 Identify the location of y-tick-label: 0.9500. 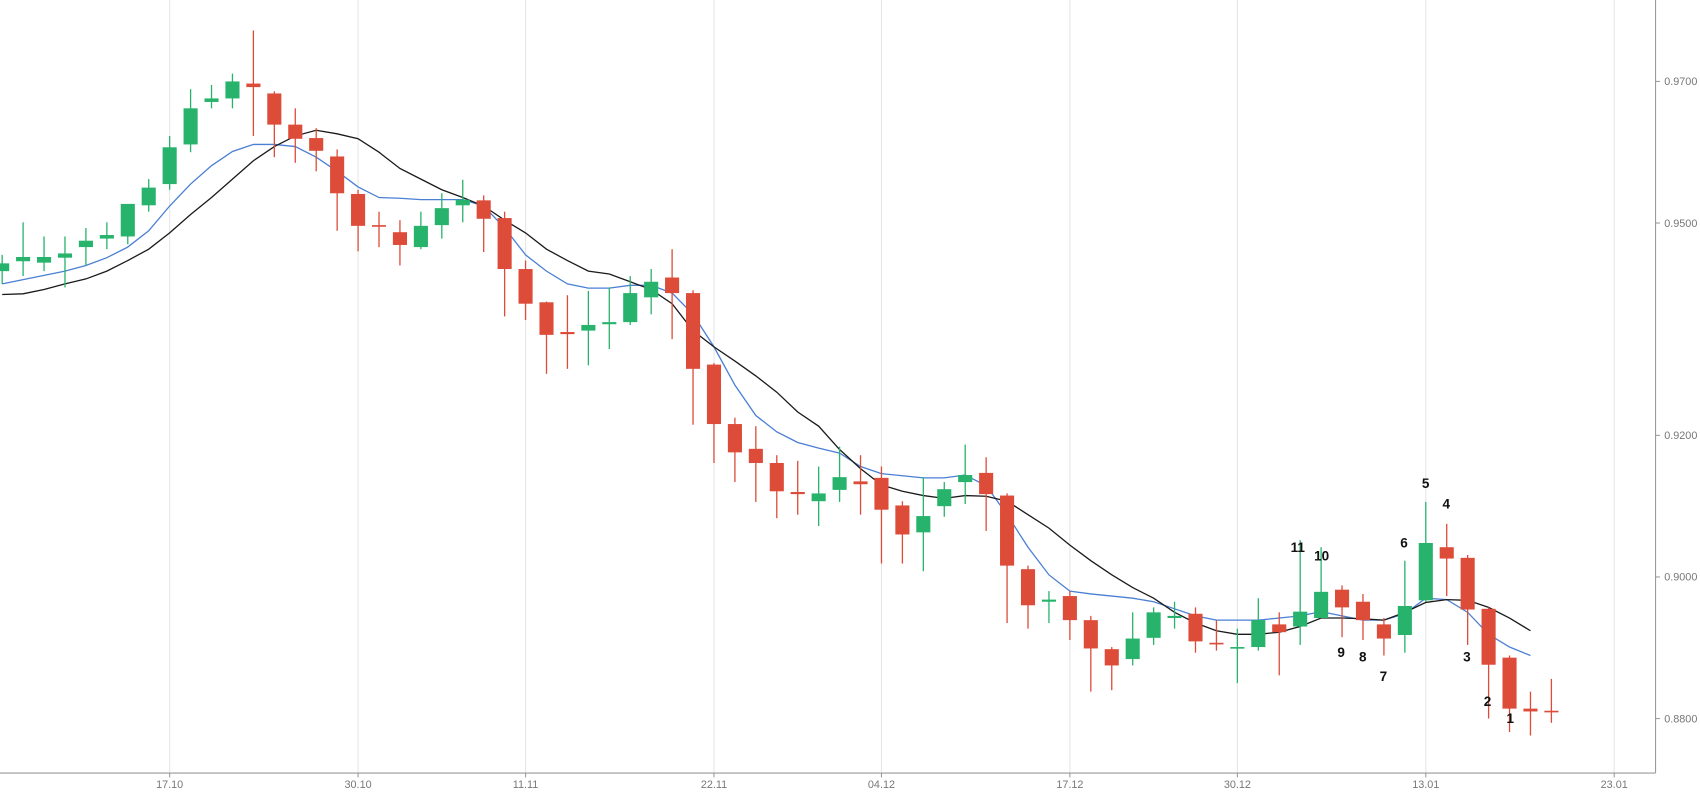
(1680, 224).